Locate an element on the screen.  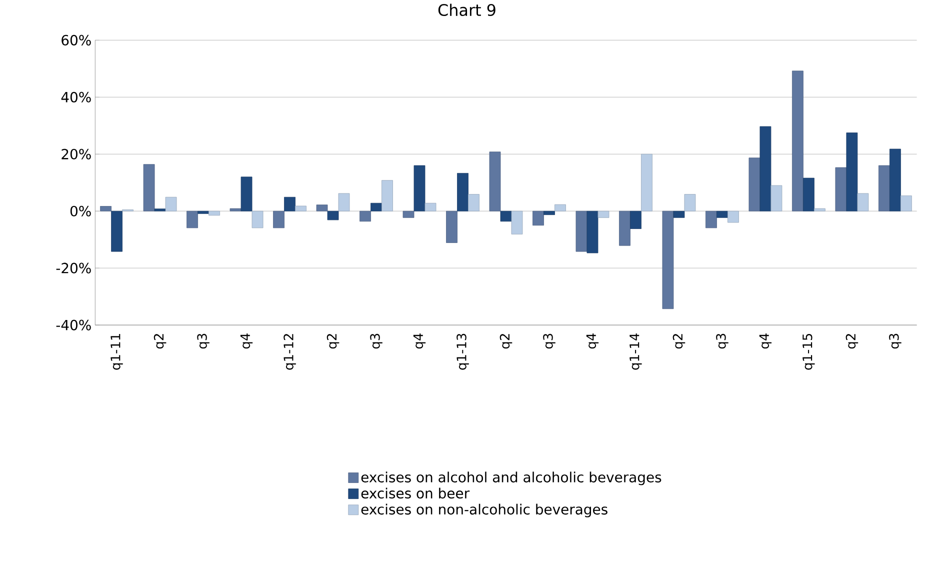
y-tick-label: 0% is located at coordinates (80, 211).